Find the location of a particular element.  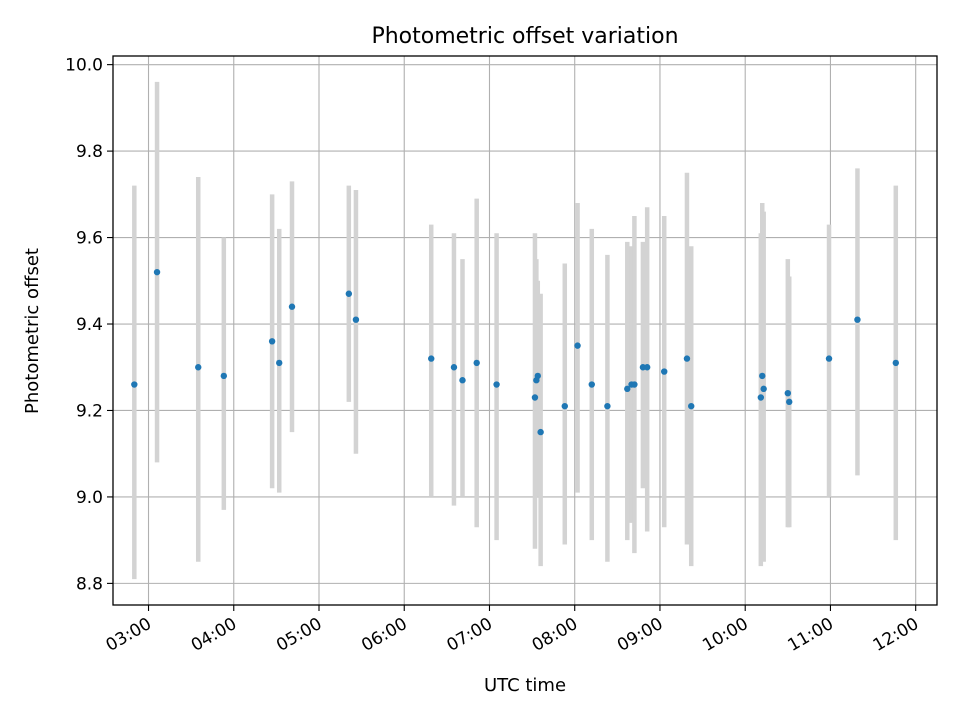

y-tick-label: 9.2 is located at coordinates (89, 411).